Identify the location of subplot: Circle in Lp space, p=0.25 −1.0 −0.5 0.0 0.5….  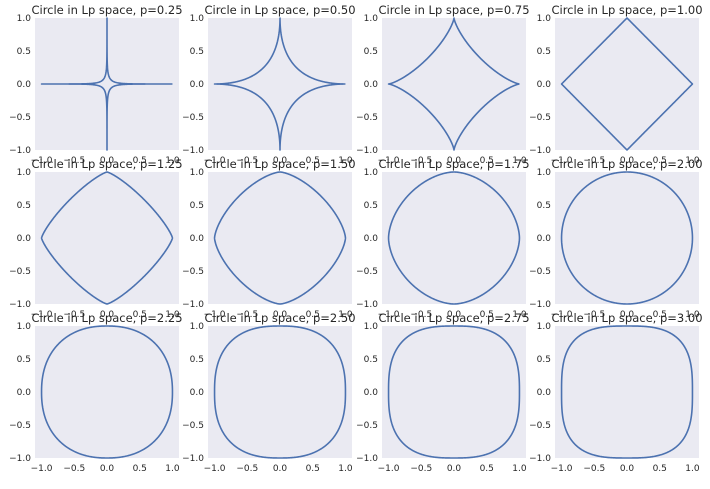
(95, 84).